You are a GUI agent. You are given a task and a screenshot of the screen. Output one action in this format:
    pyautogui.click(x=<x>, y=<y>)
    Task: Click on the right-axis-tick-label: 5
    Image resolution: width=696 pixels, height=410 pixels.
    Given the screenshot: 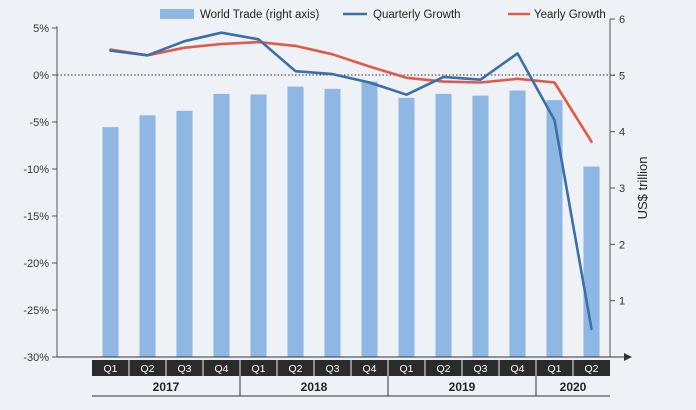 What is the action you would take?
    pyautogui.click(x=622, y=76)
    